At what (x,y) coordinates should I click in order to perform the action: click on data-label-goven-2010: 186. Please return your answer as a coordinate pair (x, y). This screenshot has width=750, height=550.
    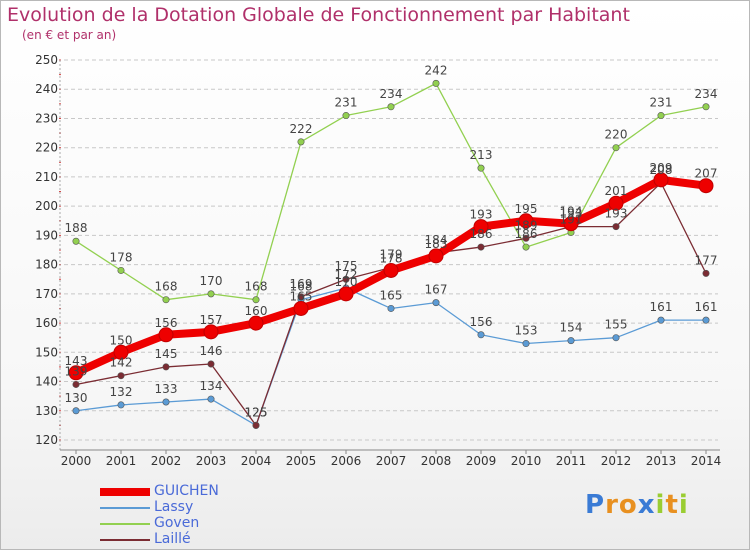
    Looking at the image, I should click on (526, 234).